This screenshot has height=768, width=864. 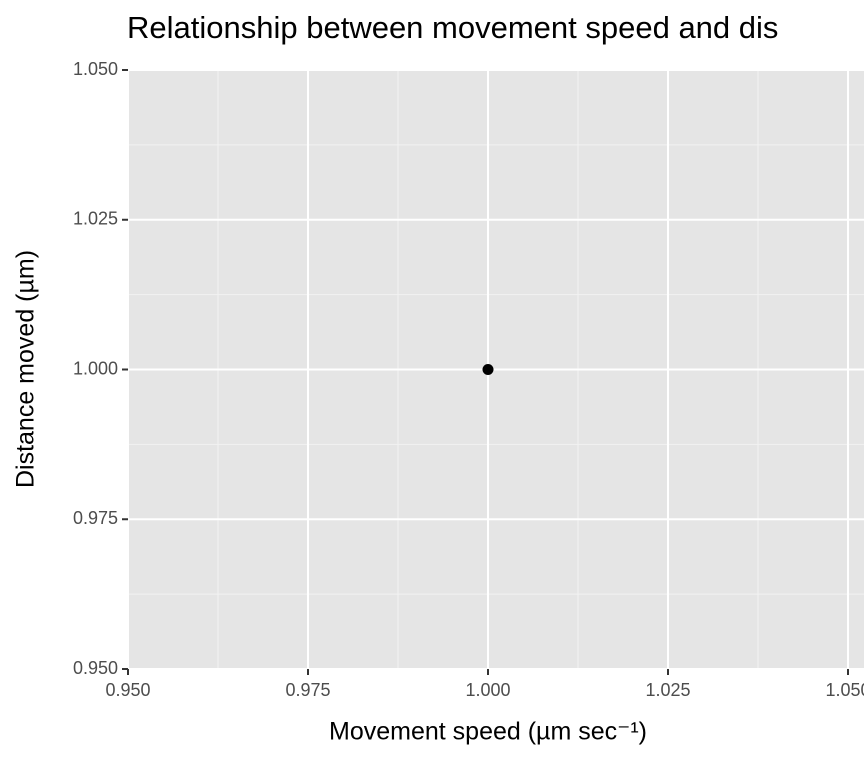 What do you see at coordinates (667, 690) in the screenshot?
I see `x-tick-label: 1.025` at bounding box center [667, 690].